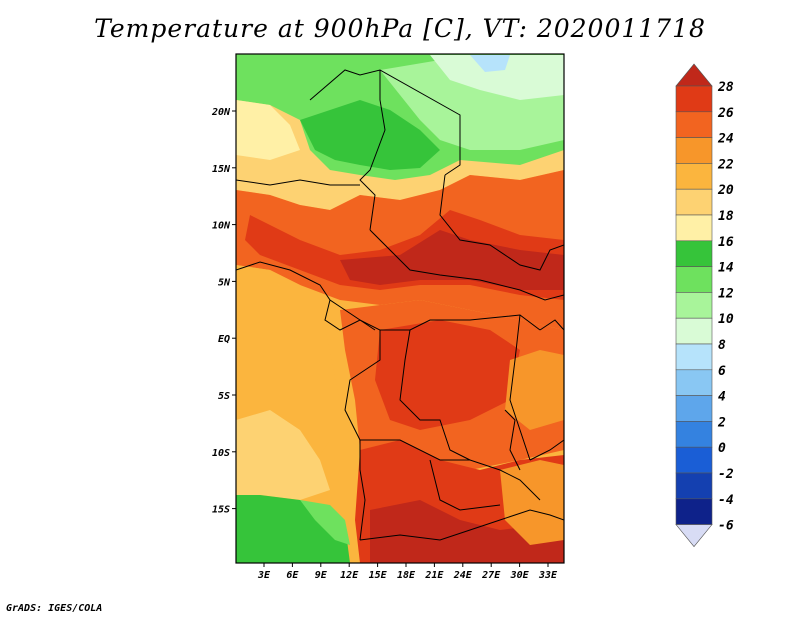  Describe the element at coordinates (725, 113) in the screenshot. I see `colorbar-label: 26` at that location.